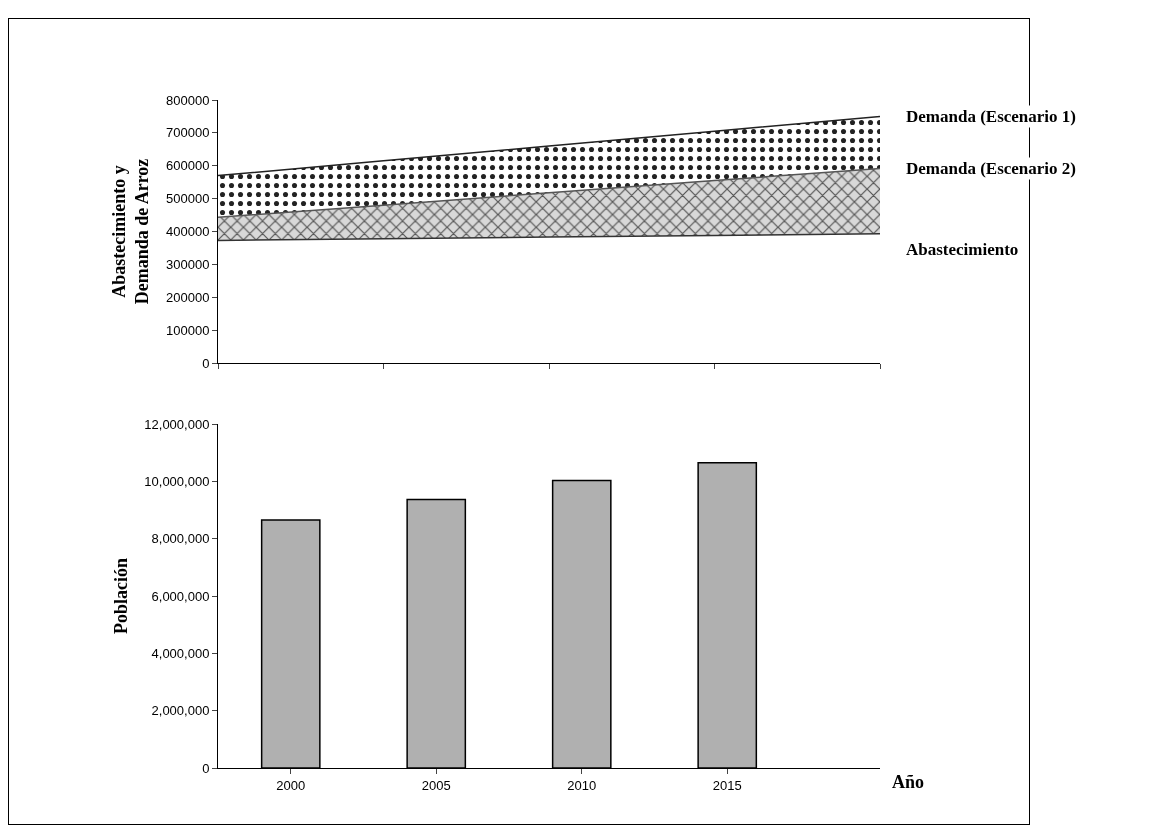 The image size is (1165, 838). I want to click on y-tick-label: 500000, so click(188, 199).